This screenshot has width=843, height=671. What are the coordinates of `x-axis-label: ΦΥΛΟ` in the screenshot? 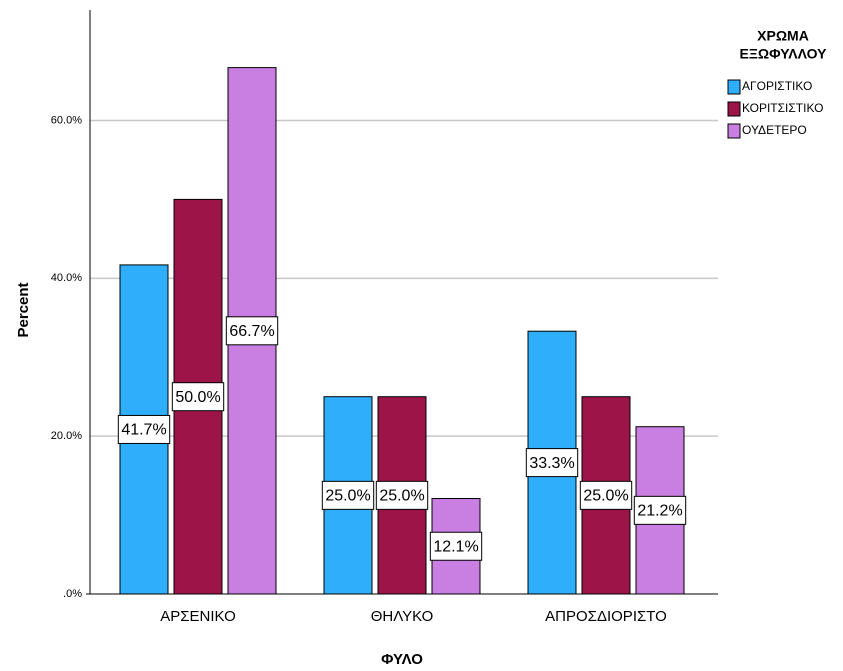 It's located at (402, 659).